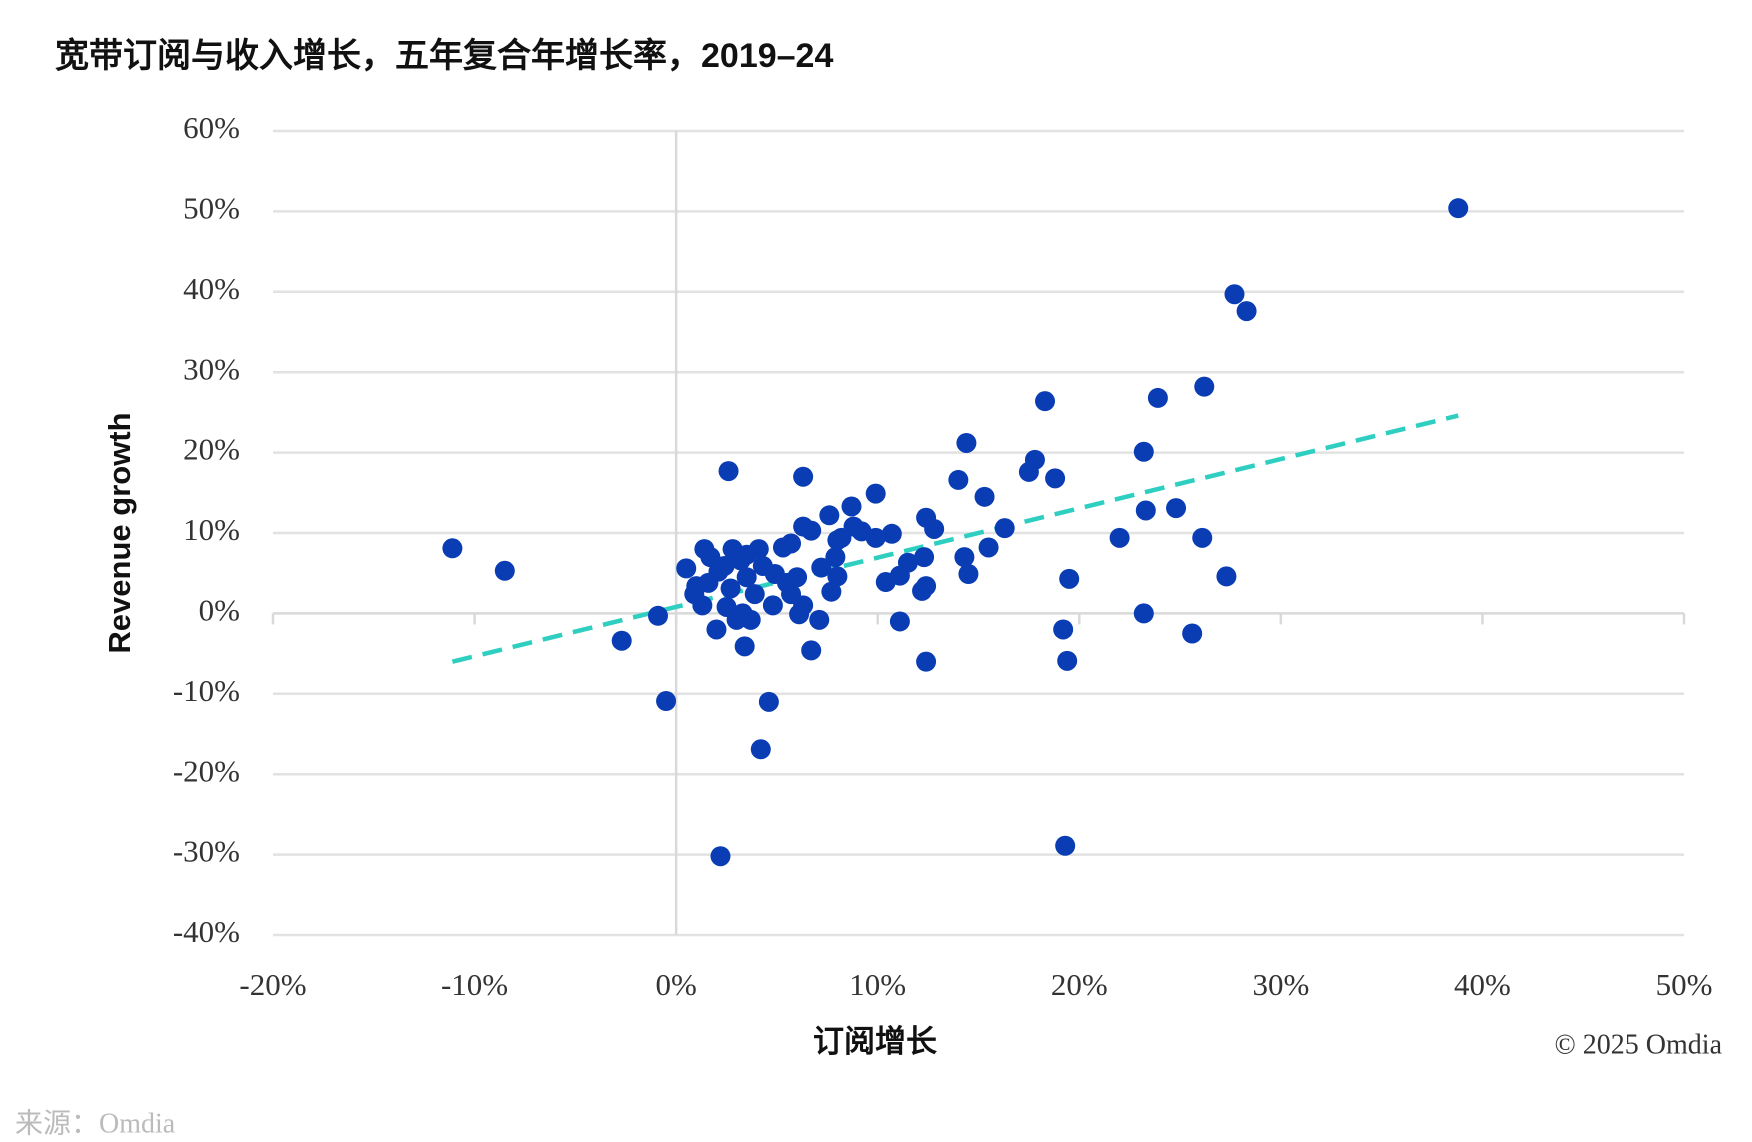 The width and height of the screenshot is (1752, 1142). Describe the element at coordinates (211, 208) in the screenshot. I see `y-tick-label: 50%` at that location.